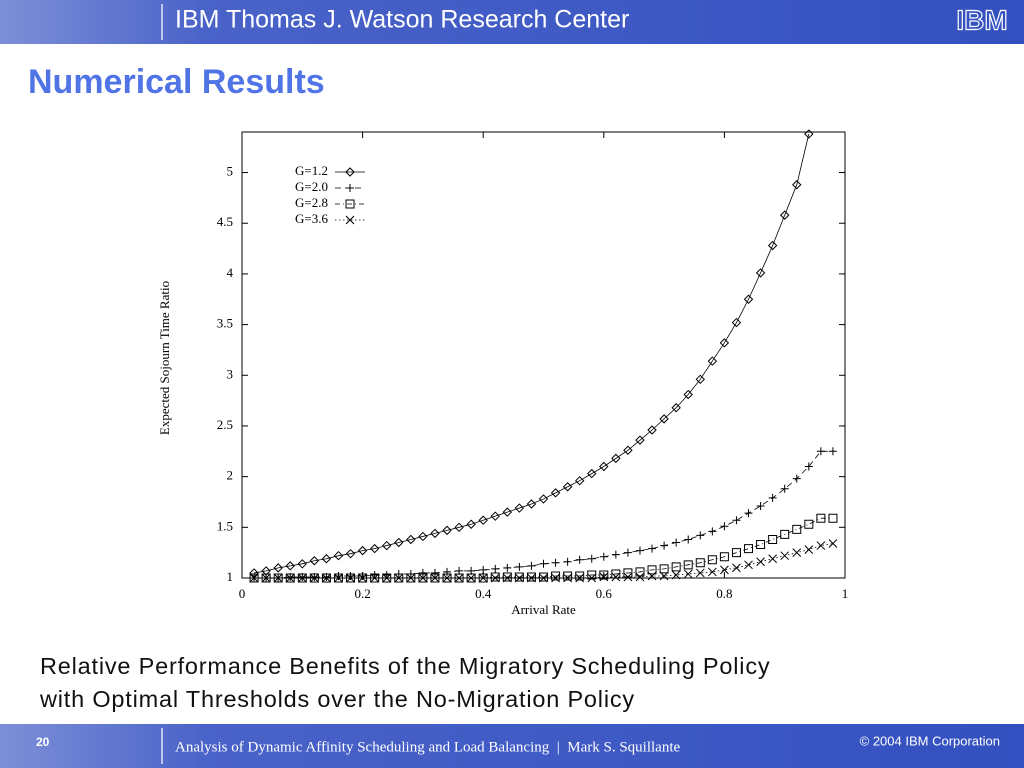 The image size is (1024, 768). Describe the element at coordinates (311, 186) in the screenshot. I see `legend-label: G=2.0` at that location.